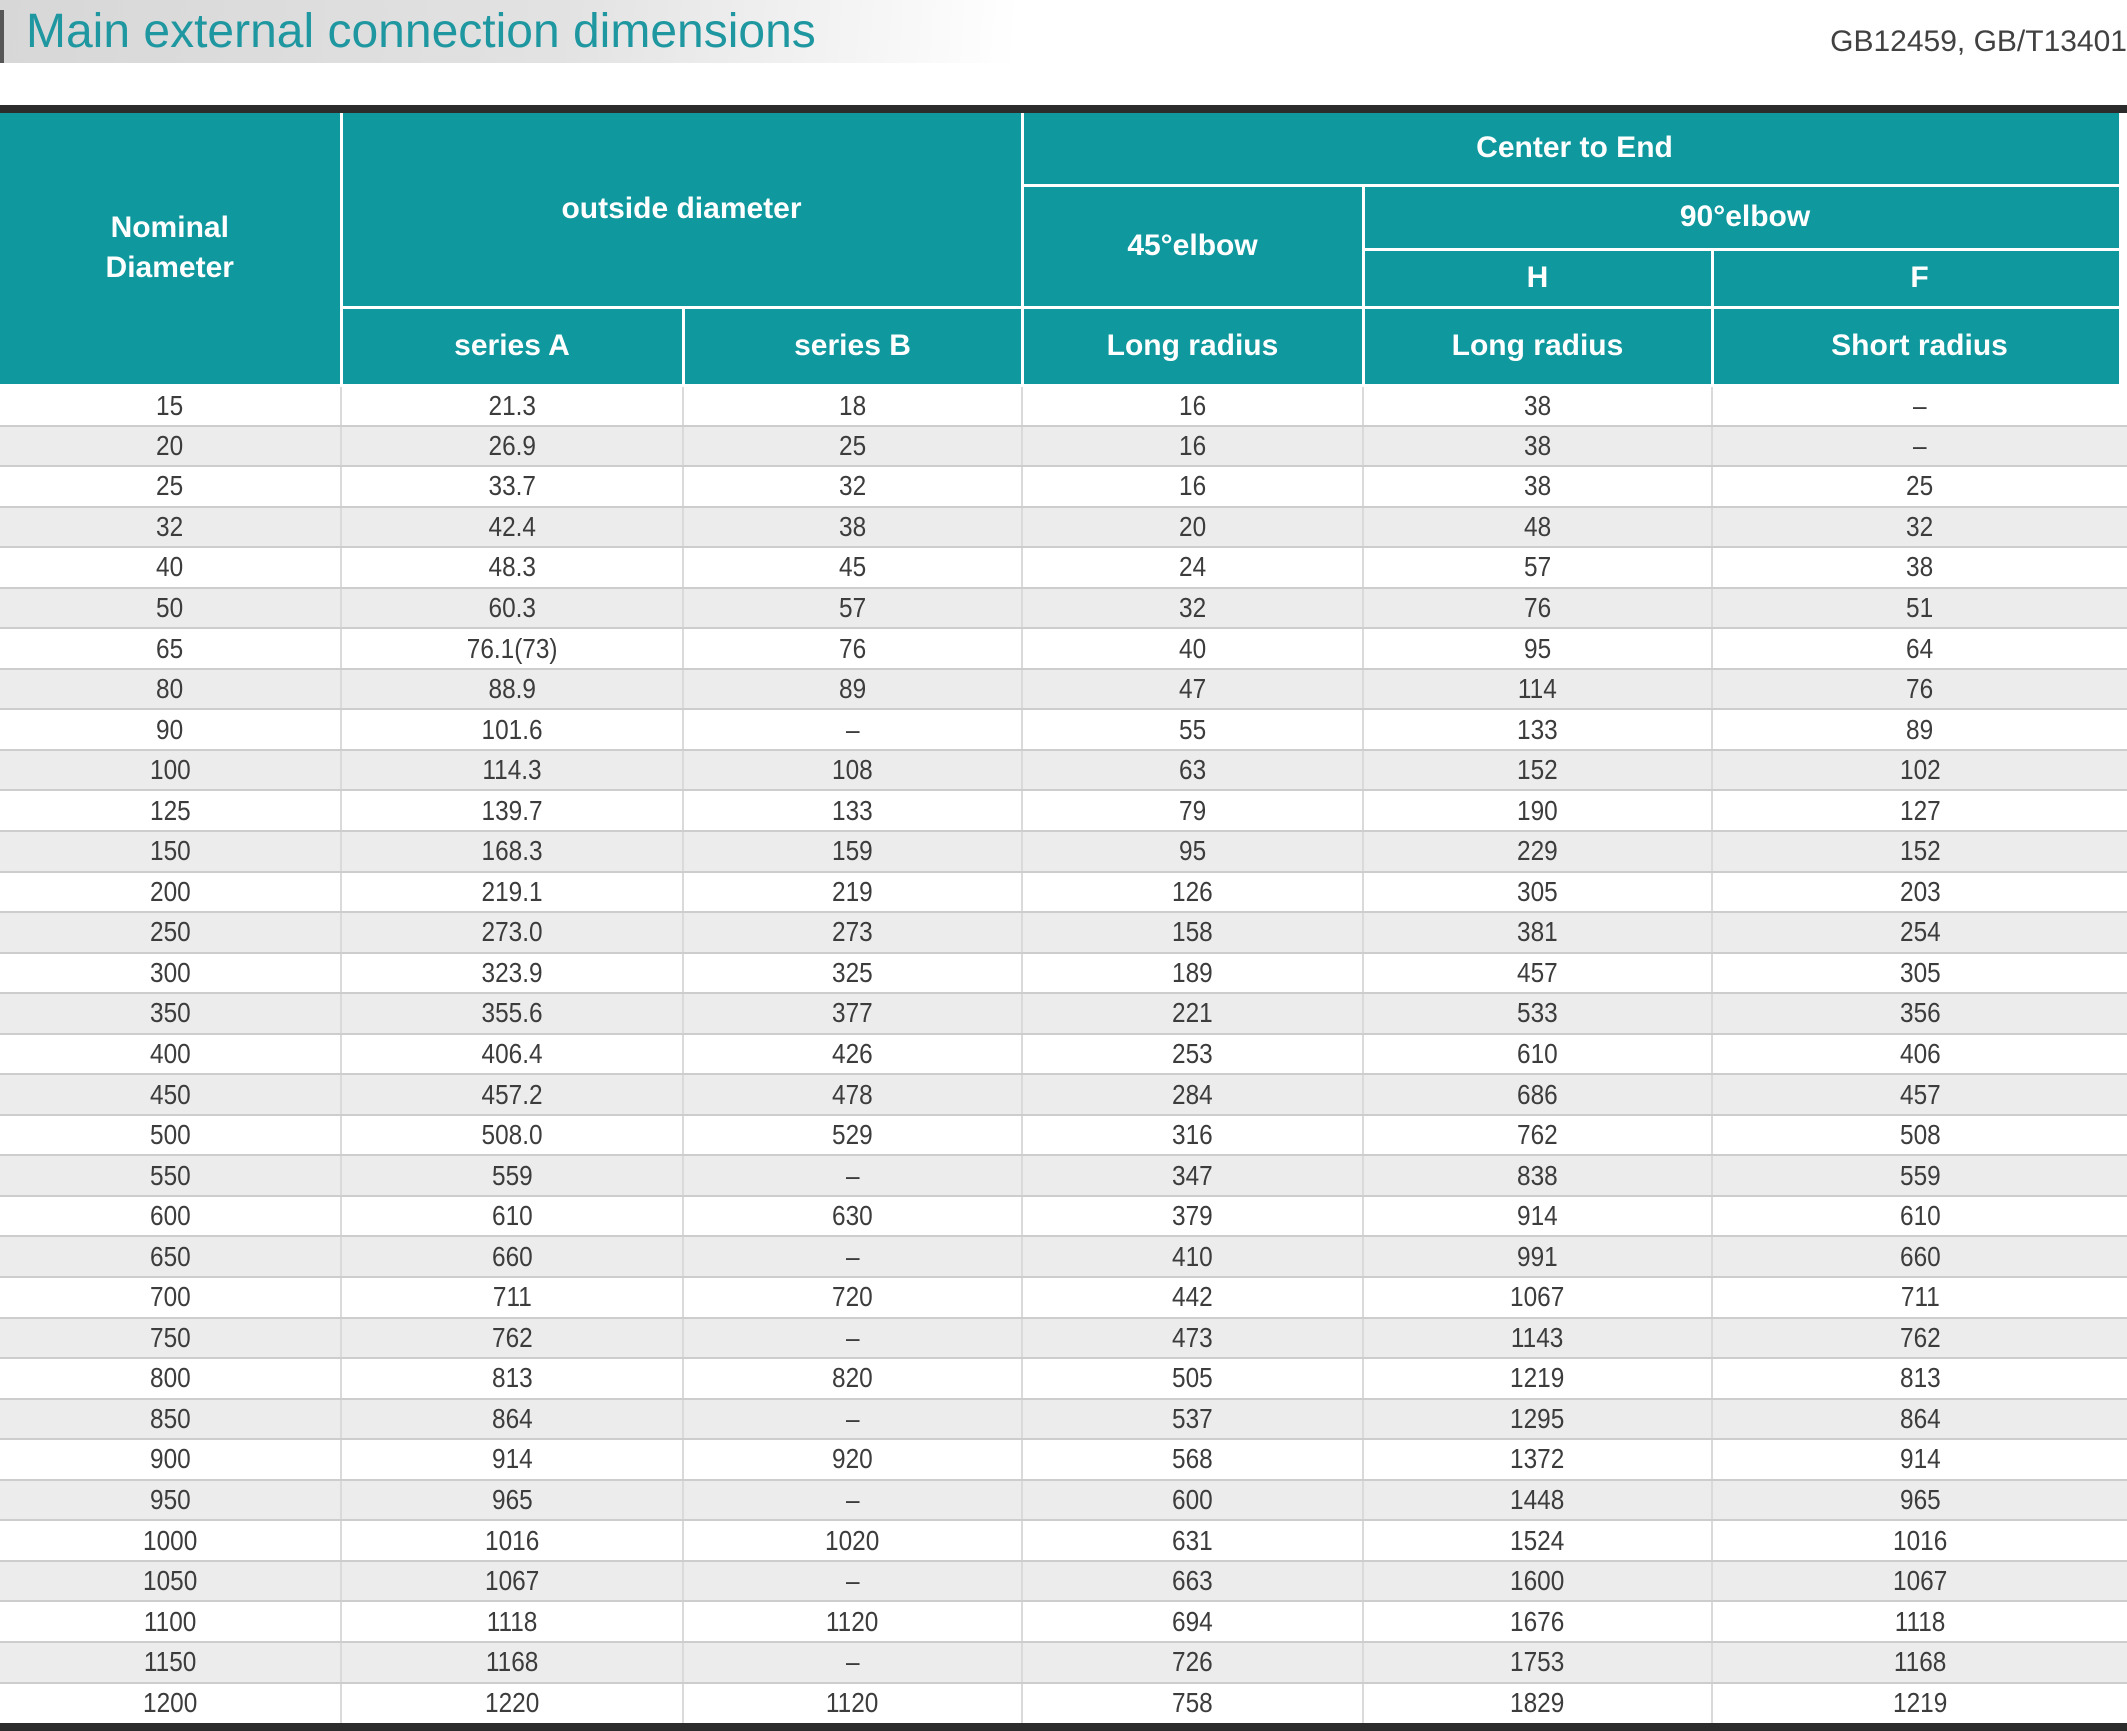 The image size is (2127, 1731). What do you see at coordinates (170, 526) in the screenshot?
I see `cell-value: 32` at bounding box center [170, 526].